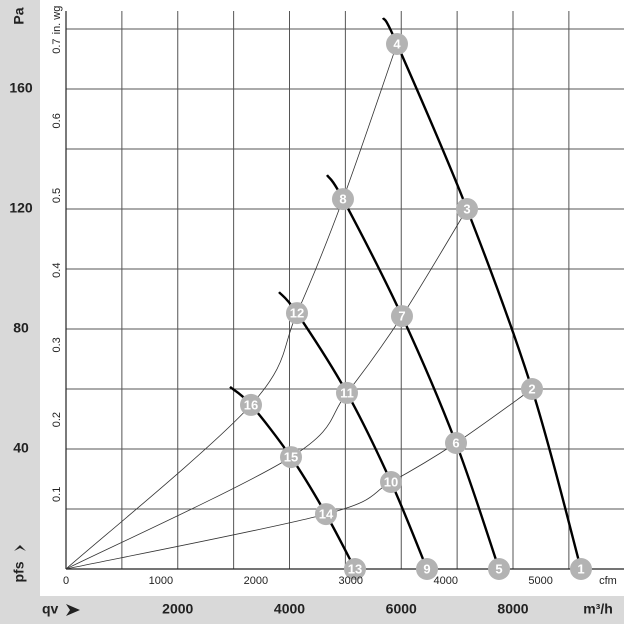  What do you see at coordinates (312, 610) in the screenshot?
I see `bottom-strip` at bounding box center [312, 610].